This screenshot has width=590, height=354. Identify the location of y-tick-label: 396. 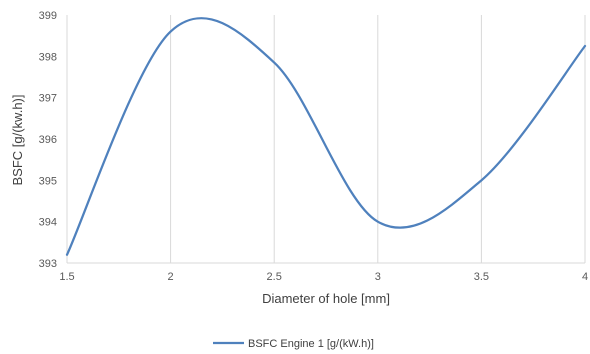
(48, 140).